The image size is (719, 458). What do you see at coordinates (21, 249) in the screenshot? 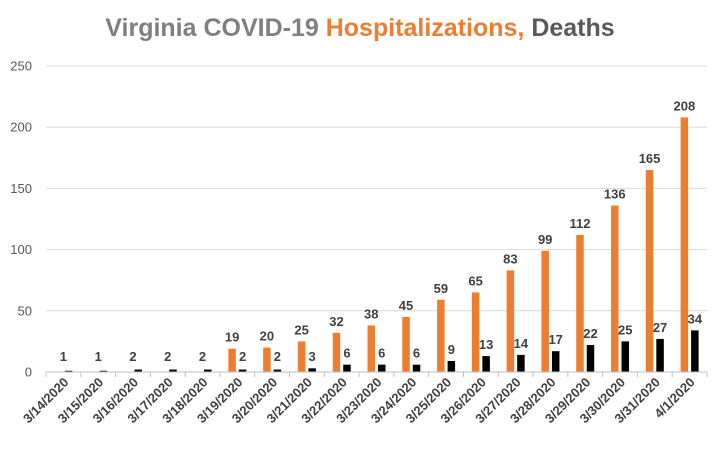
I see `y-tick-label: 100` at bounding box center [21, 249].